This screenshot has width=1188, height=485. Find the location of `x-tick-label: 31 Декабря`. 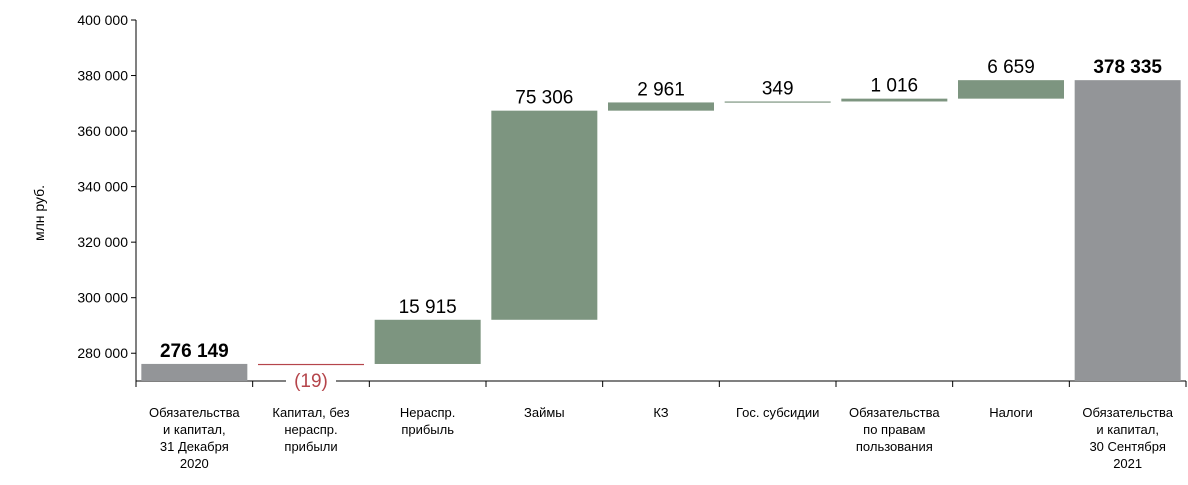

x-tick-label: 31 Декабря is located at coordinates (194, 446).